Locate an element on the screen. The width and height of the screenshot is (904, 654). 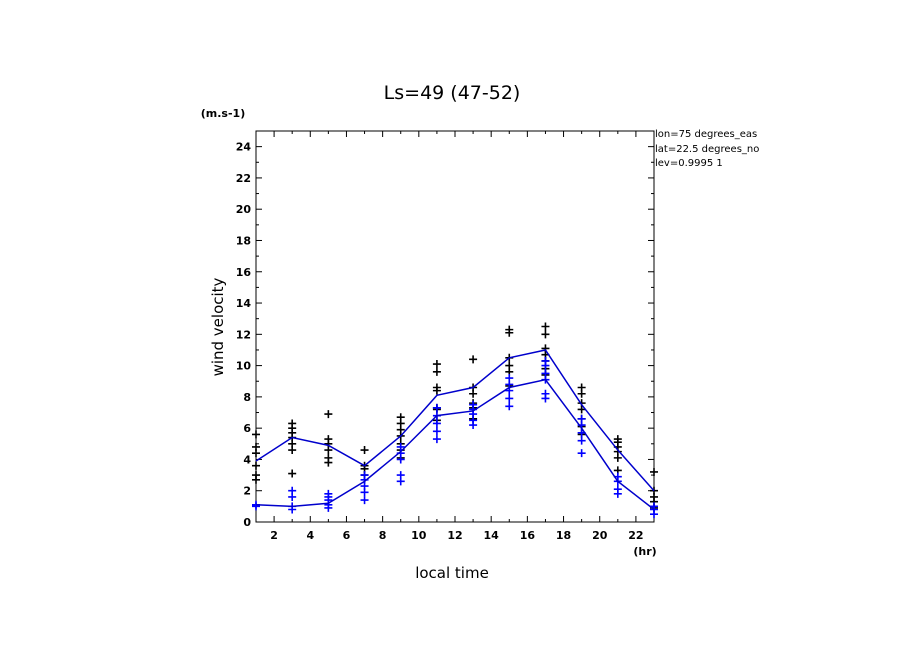
y-tick-label: 20 is located at coordinates (244, 209).